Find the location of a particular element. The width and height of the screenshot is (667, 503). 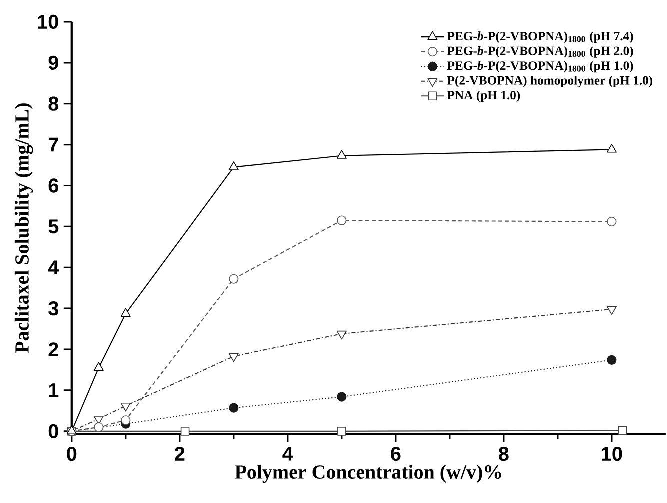

y-tick-label: 6 is located at coordinates (53, 185).